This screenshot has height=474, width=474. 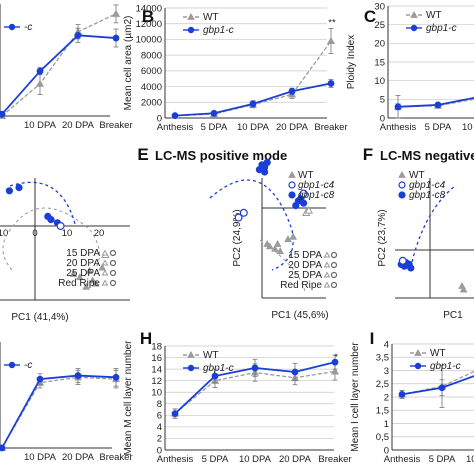 What do you see at coordinates (299, 315) in the screenshot?
I see `x-axis-label-e: PC1 (45,6%)` at bounding box center [299, 315].